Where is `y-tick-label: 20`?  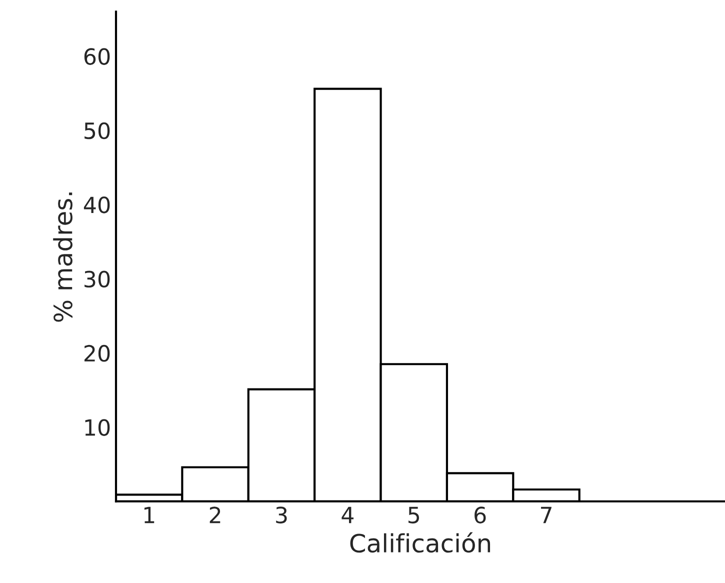 y-tick-label: 20 is located at coordinates (97, 353).